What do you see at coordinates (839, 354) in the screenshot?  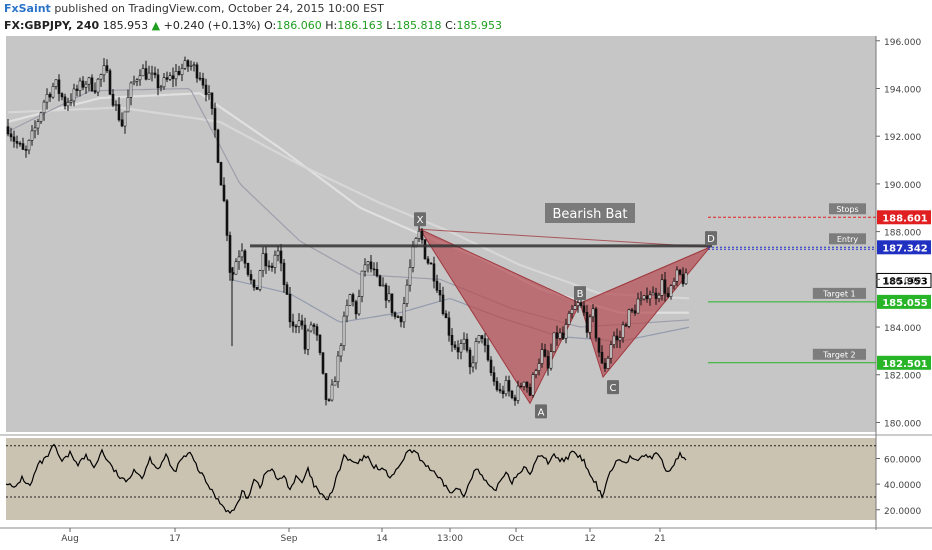 I see `level-name-box` at bounding box center [839, 354].